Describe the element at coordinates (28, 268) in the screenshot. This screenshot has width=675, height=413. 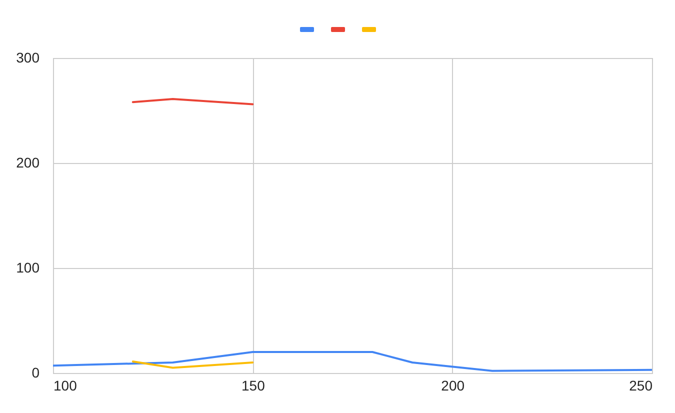
I see `y-tick-label: 100` at that location.